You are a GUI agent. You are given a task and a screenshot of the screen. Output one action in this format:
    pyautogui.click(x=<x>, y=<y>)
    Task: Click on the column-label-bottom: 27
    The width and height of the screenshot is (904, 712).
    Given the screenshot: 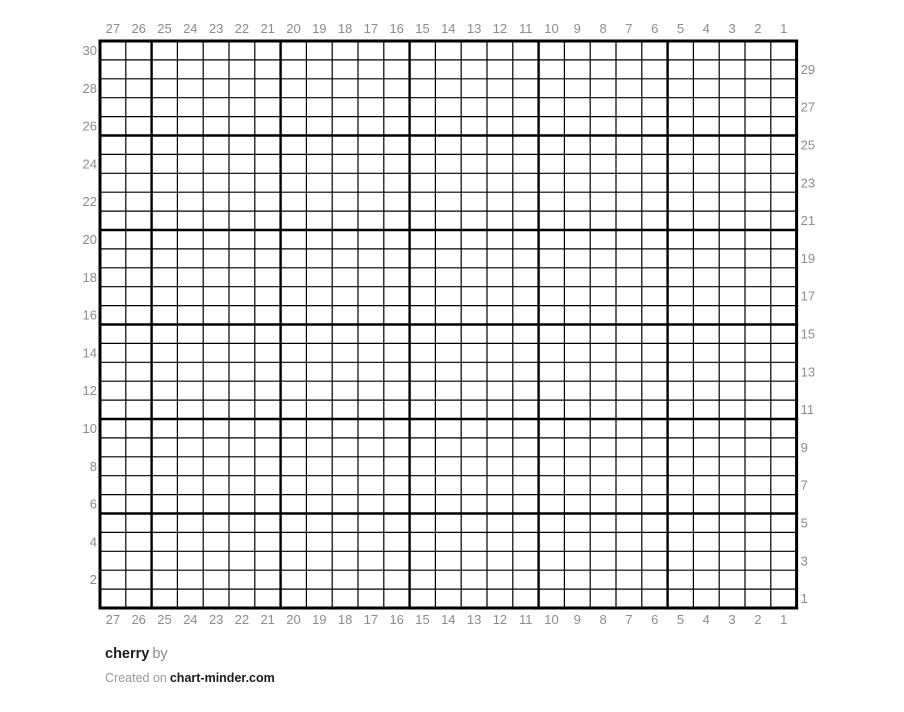 What is the action you would take?
    pyautogui.click(x=113, y=619)
    